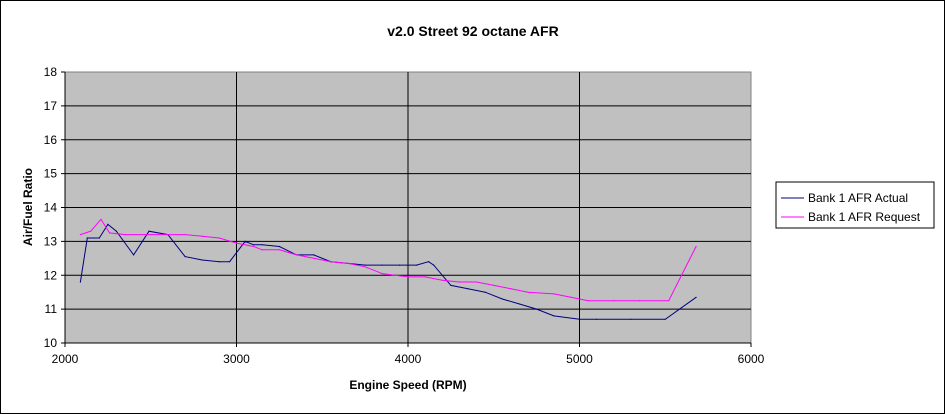 This screenshot has width=945, height=414. Describe the element at coordinates (51, 72) in the screenshot. I see `y-tick-label: 18` at that location.